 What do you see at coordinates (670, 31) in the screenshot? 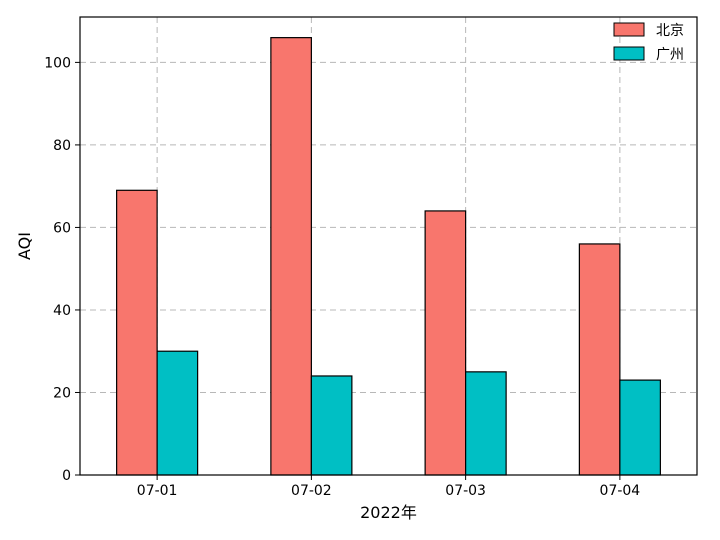
I see `legend-label: 北京` at bounding box center [670, 31].